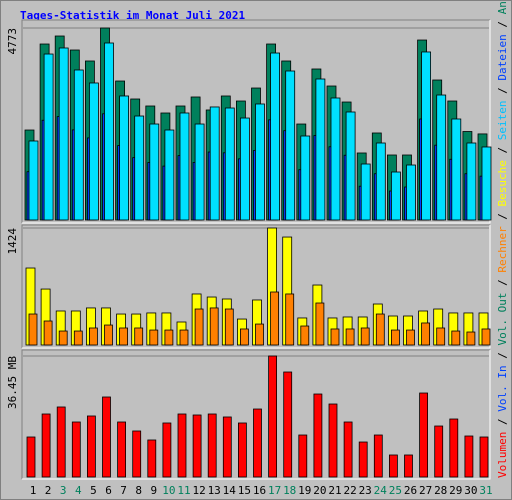  Describe the element at coordinates (12, 41) in the screenshot. I see `y-tick-label: 4773` at that location.